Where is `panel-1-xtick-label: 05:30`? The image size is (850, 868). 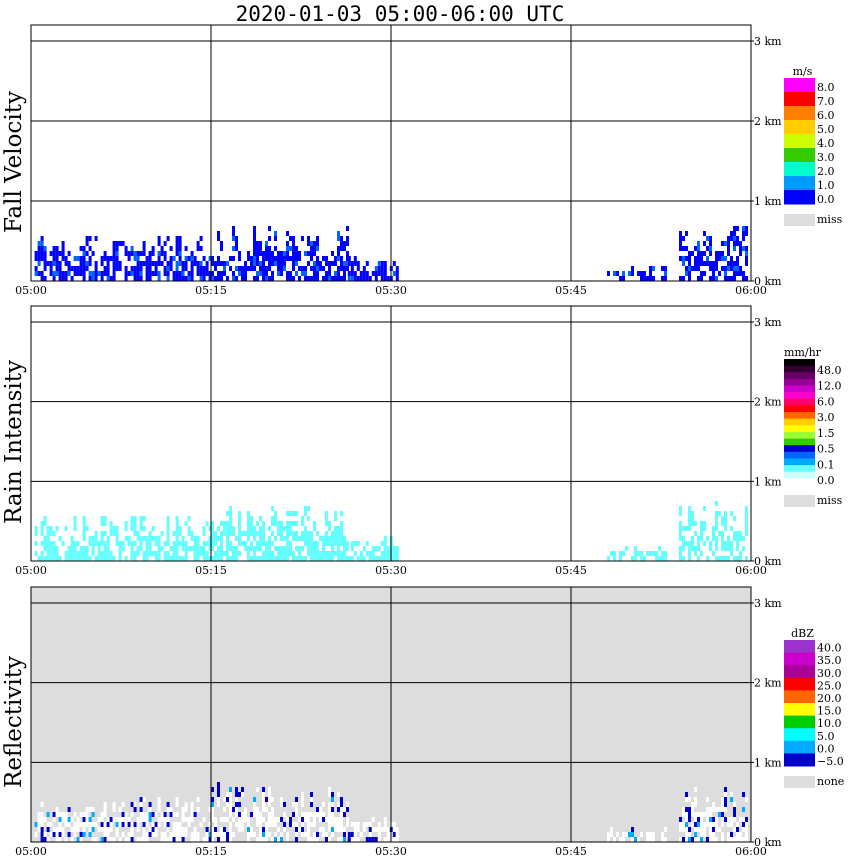
panel-1-xtick-label: 05:30 is located at coordinates (391, 290).